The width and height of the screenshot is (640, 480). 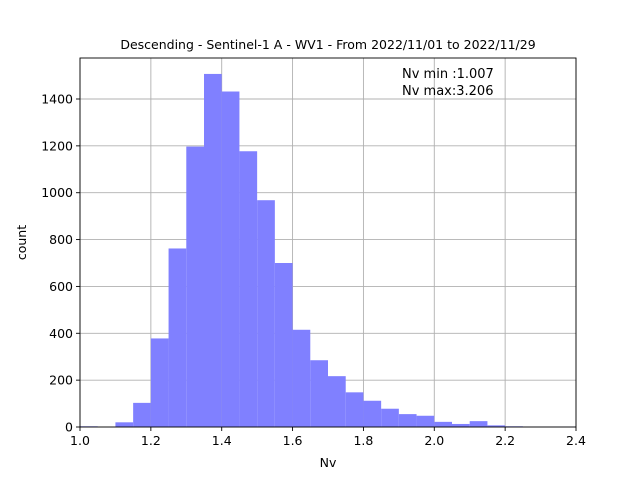 I want to click on x-axis-label: Nv, so click(x=328, y=462).